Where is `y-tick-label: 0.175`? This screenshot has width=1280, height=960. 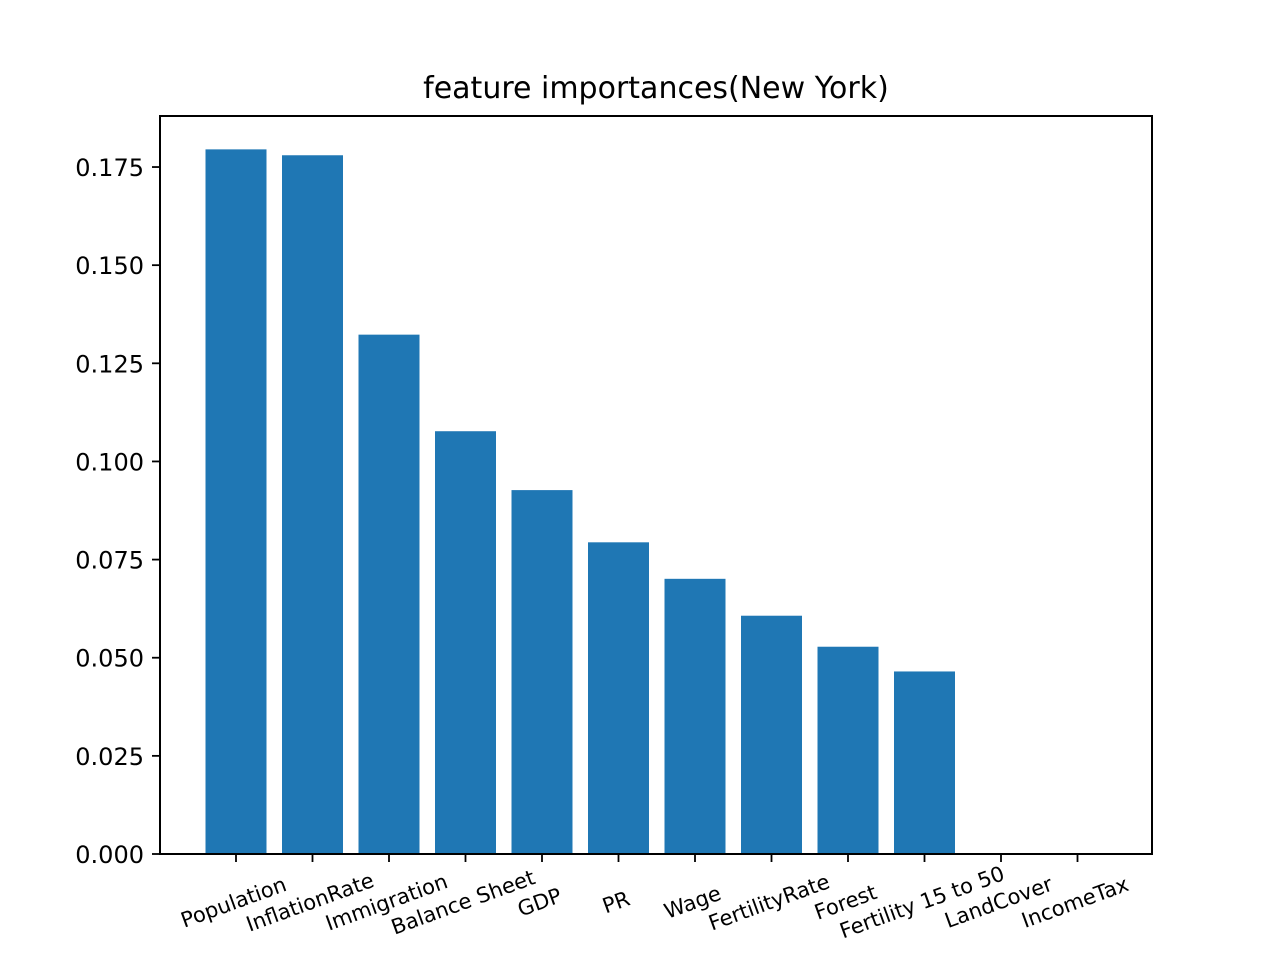 y-tick-label: 0.175 is located at coordinates (109, 168).